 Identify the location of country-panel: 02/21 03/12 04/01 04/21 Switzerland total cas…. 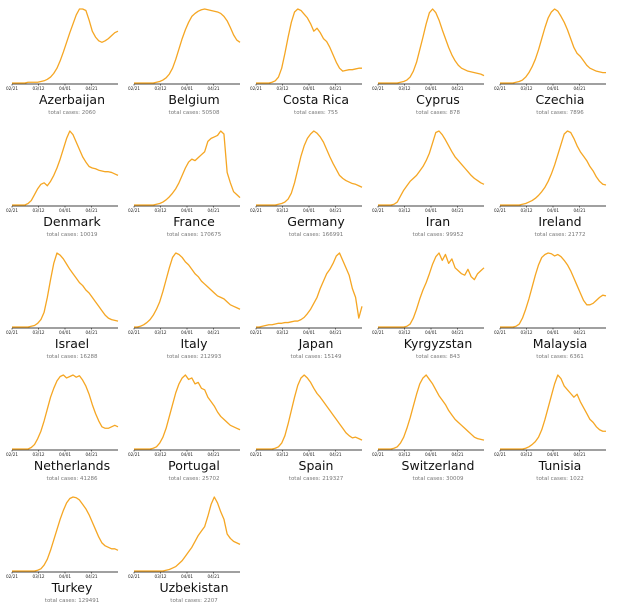
(435, 431).